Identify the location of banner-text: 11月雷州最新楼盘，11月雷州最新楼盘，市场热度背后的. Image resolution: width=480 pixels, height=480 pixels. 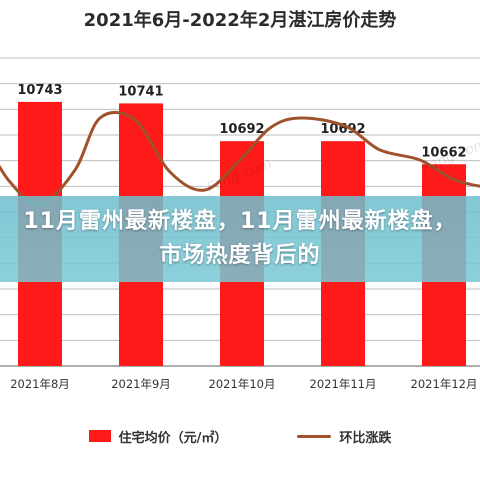
(240, 238).